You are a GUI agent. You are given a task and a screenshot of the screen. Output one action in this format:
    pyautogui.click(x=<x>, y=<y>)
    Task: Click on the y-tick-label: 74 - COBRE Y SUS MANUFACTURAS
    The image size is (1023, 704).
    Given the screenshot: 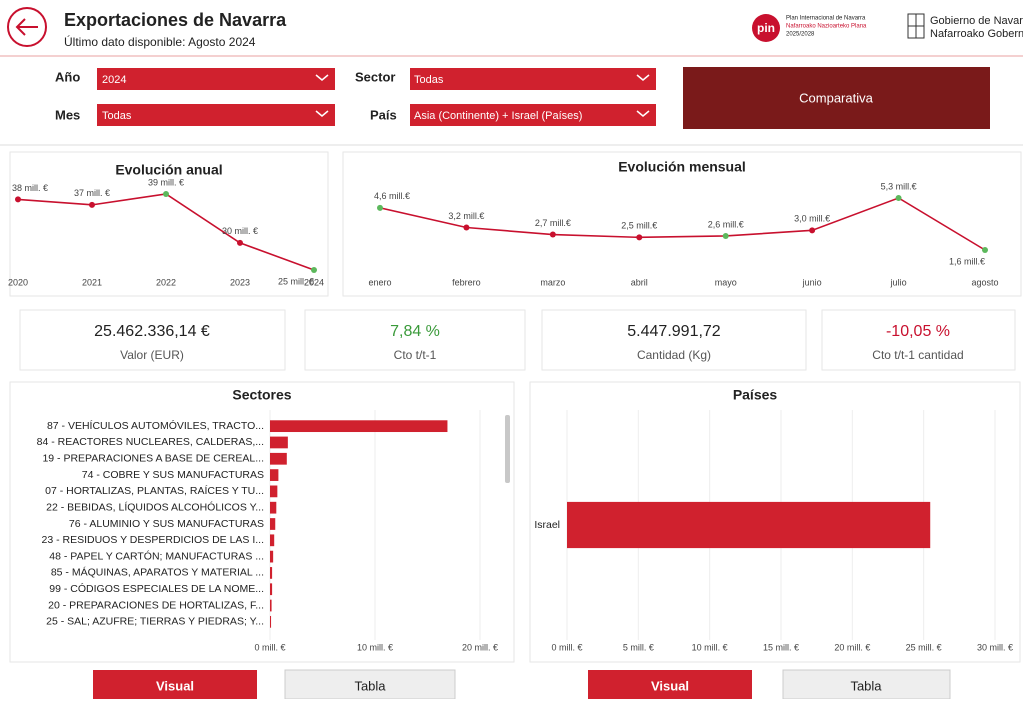 What is the action you would take?
    pyautogui.click(x=173, y=475)
    